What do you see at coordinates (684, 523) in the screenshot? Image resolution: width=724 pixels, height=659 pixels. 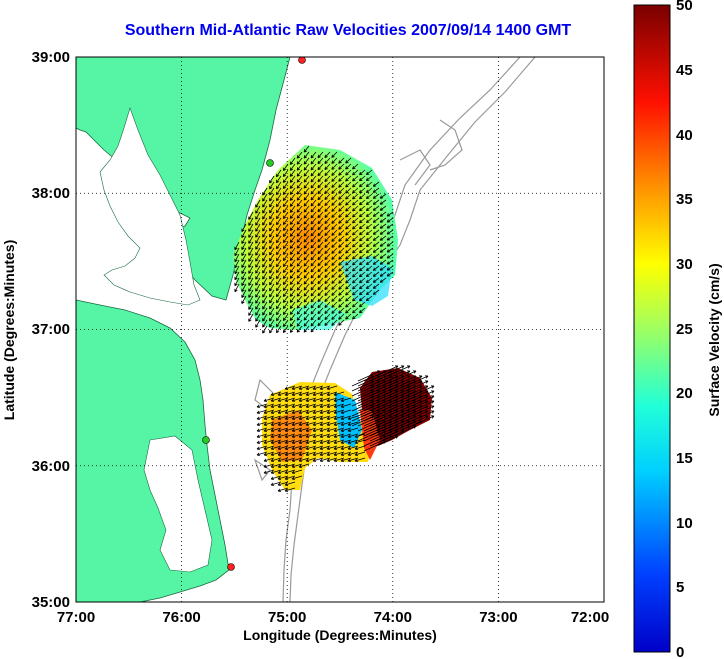 I see `colorbar-tick: 10` at bounding box center [684, 523].